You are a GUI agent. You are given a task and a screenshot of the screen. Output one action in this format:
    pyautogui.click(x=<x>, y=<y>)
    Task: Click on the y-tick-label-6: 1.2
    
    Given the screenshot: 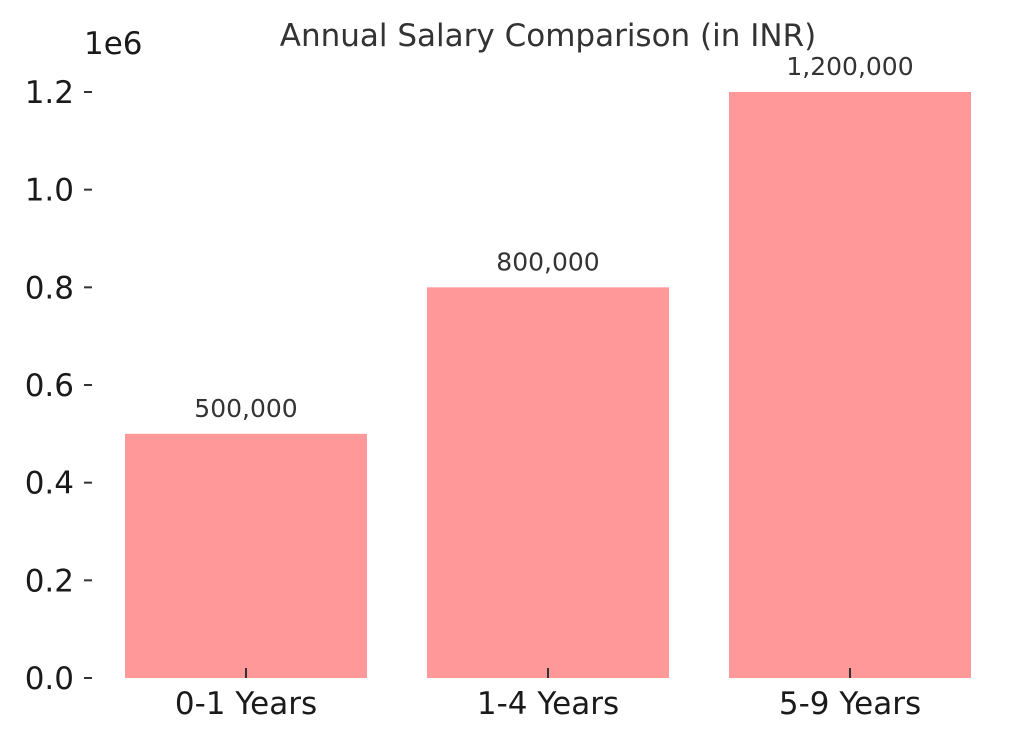 What is the action you would take?
    pyautogui.click(x=49, y=93)
    